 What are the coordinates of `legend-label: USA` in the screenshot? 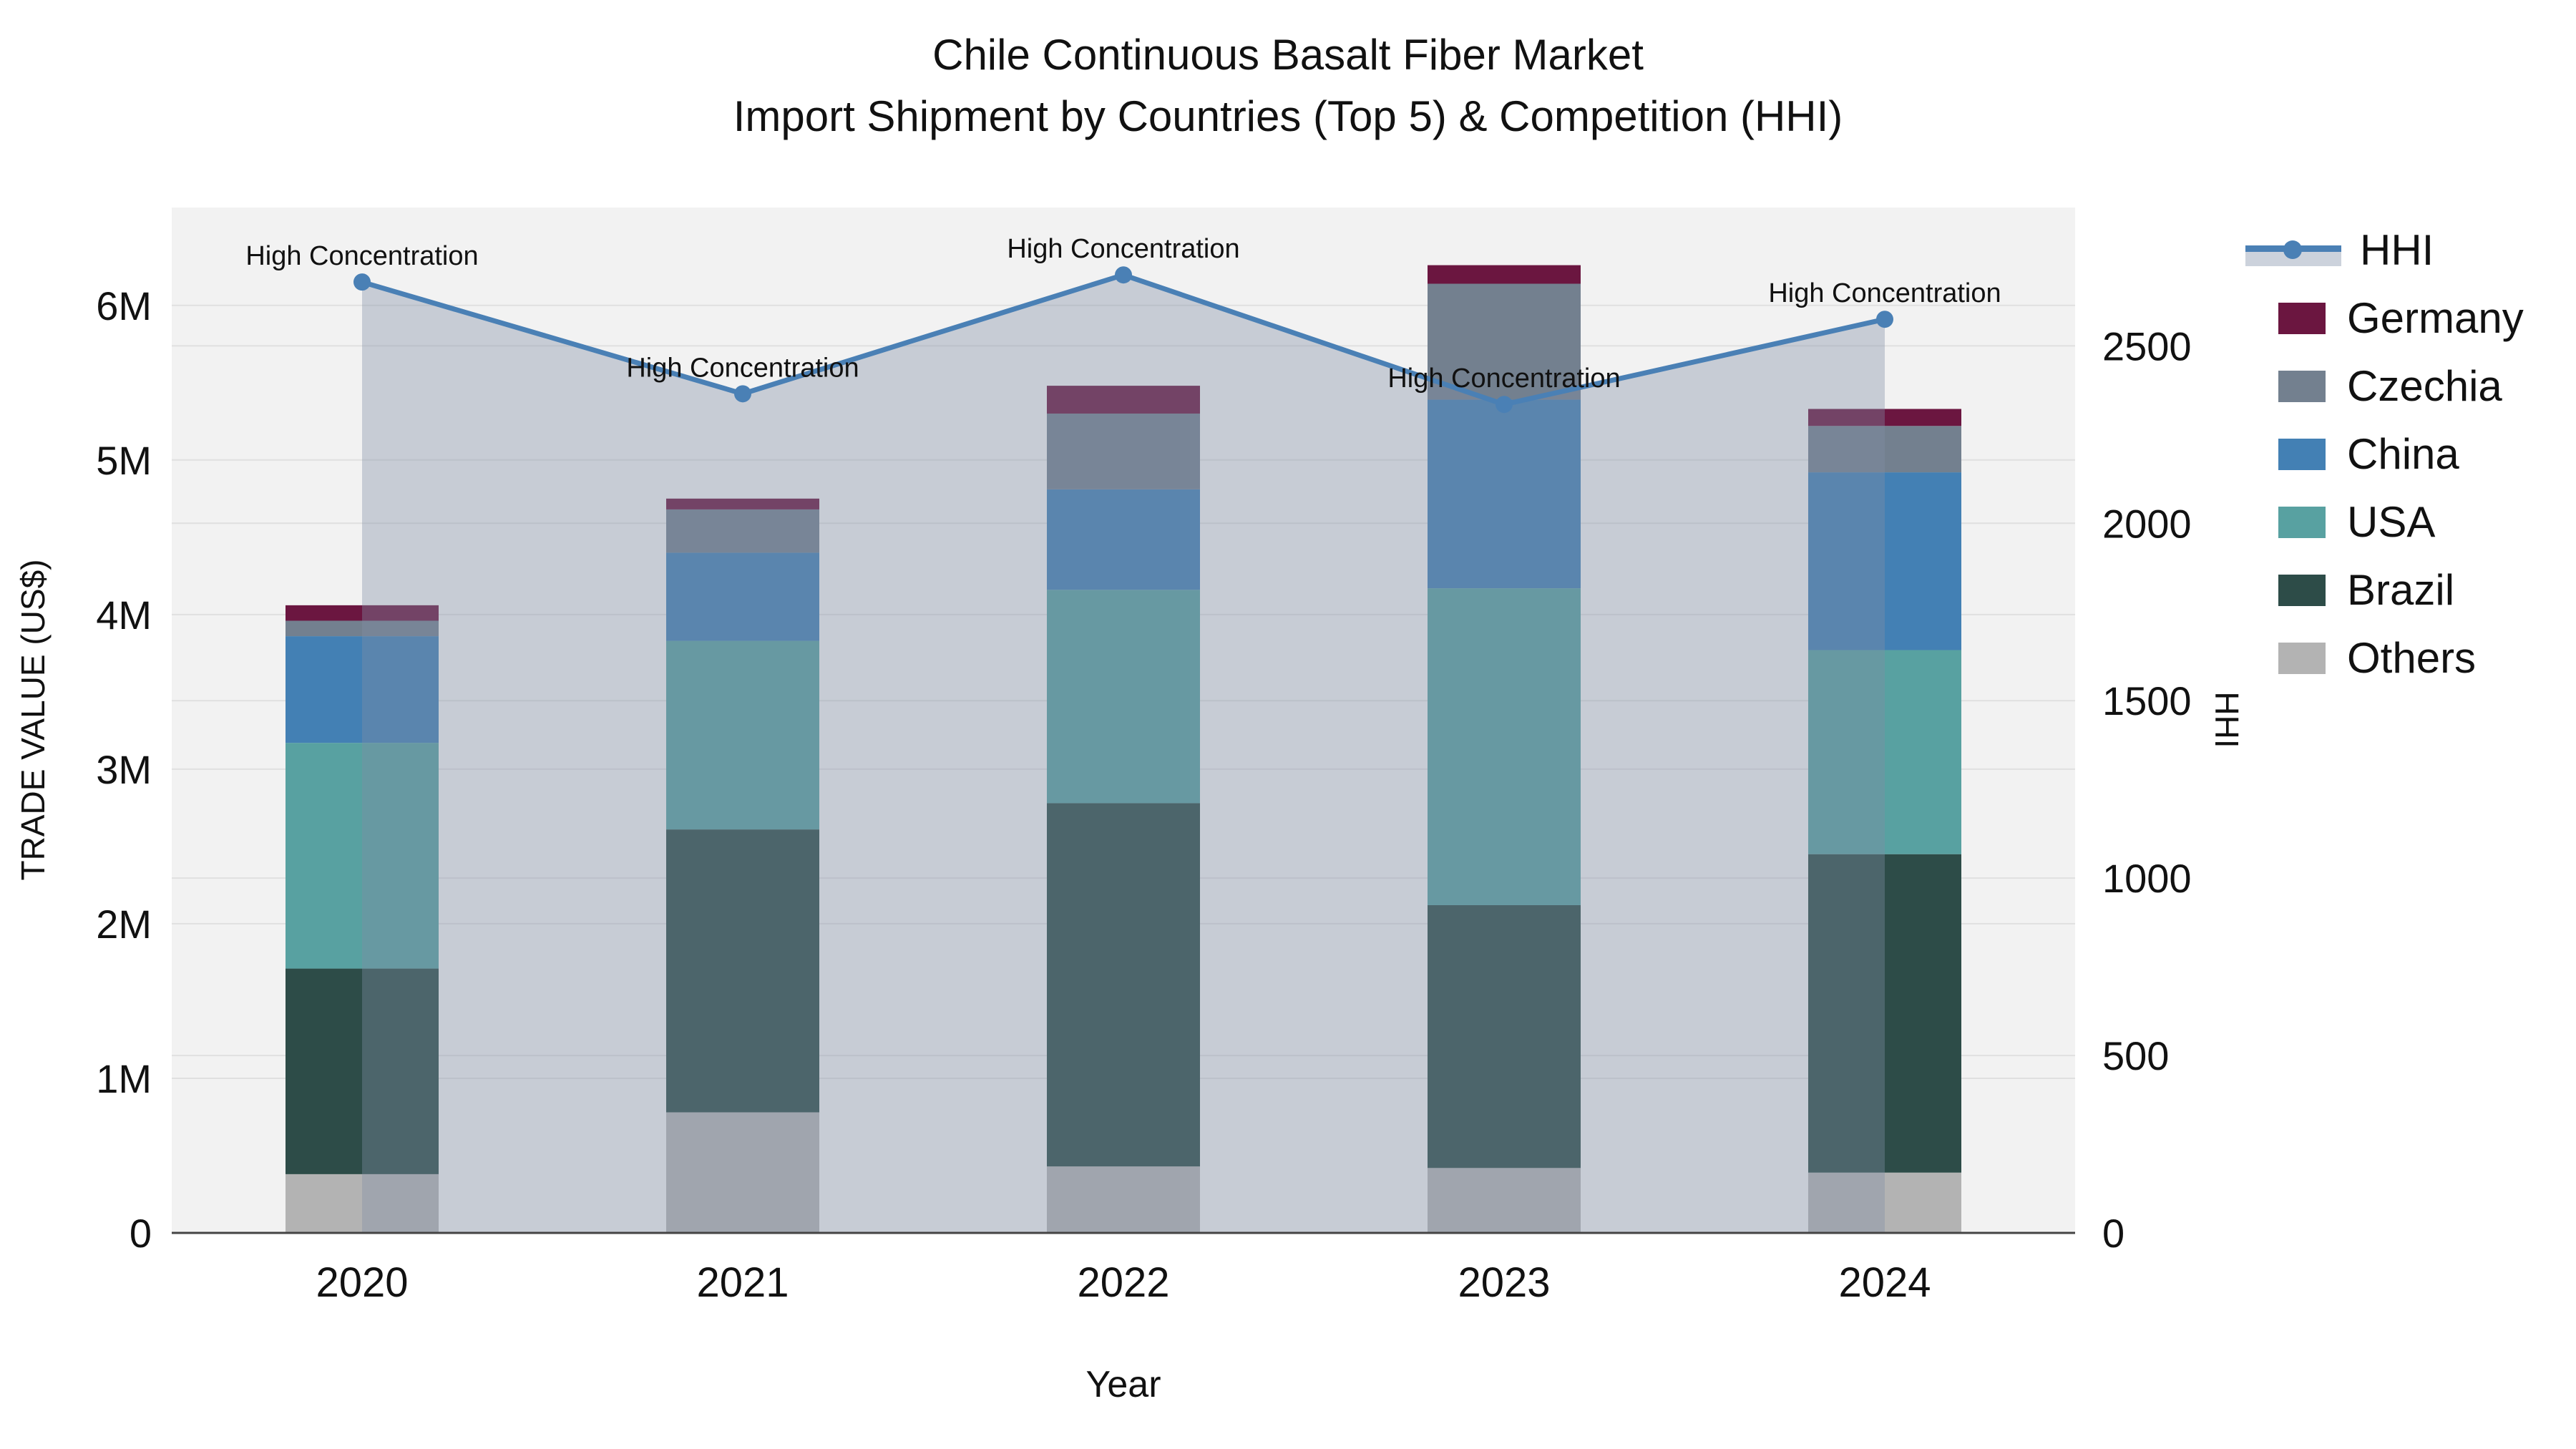 It's located at (2391, 522).